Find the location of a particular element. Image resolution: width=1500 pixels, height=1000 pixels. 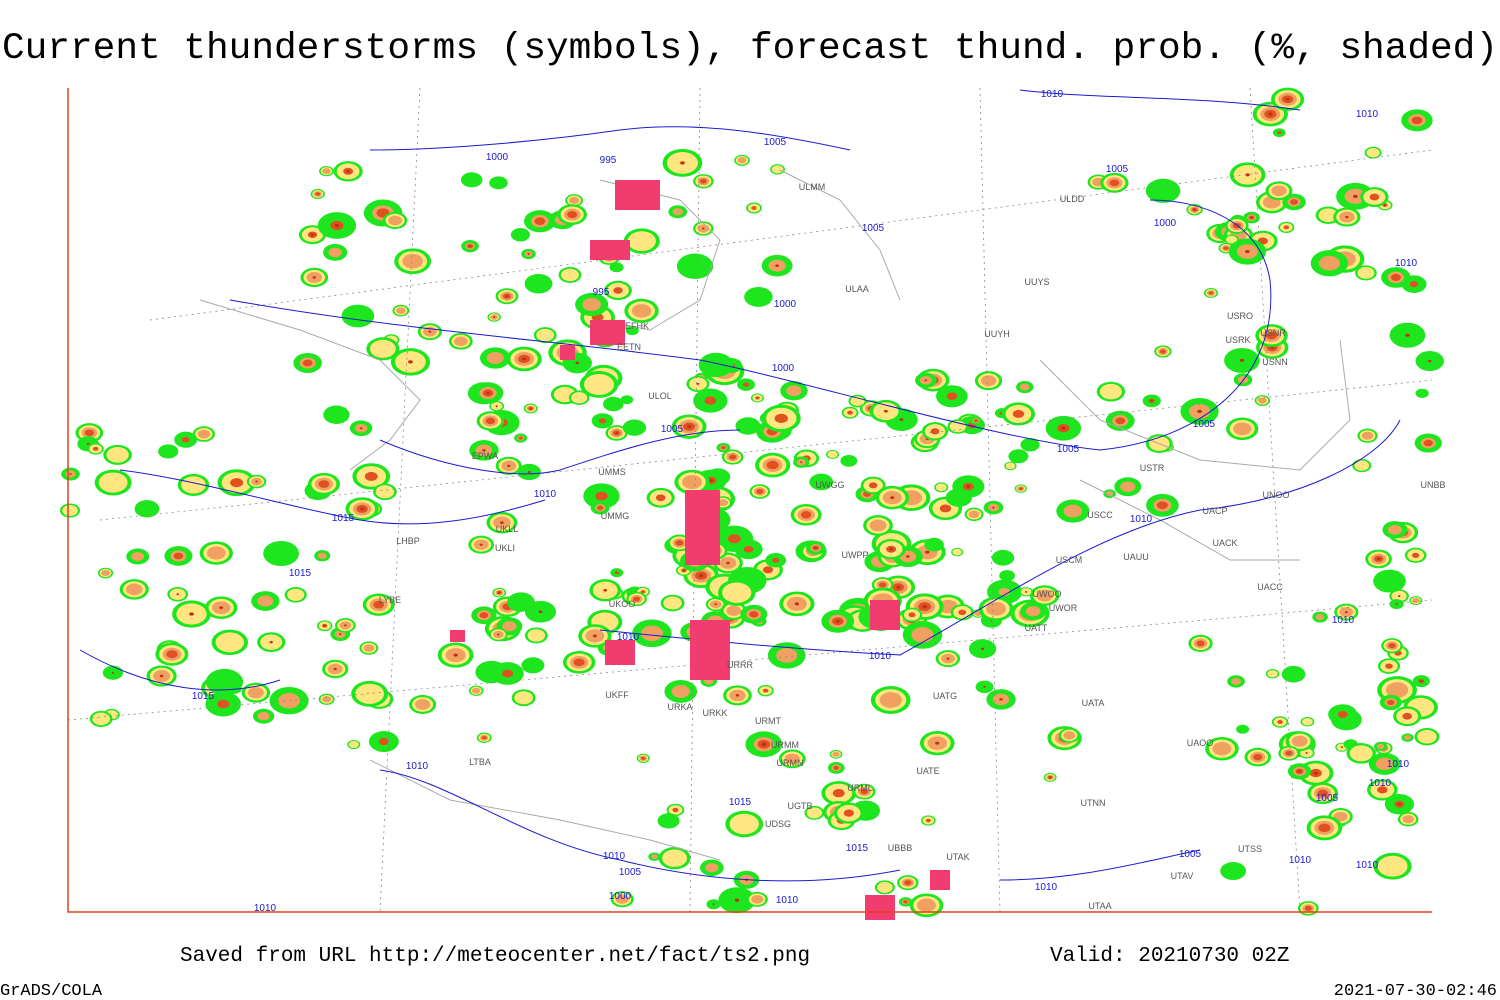

station-label: UMMG is located at coordinates (615, 516).